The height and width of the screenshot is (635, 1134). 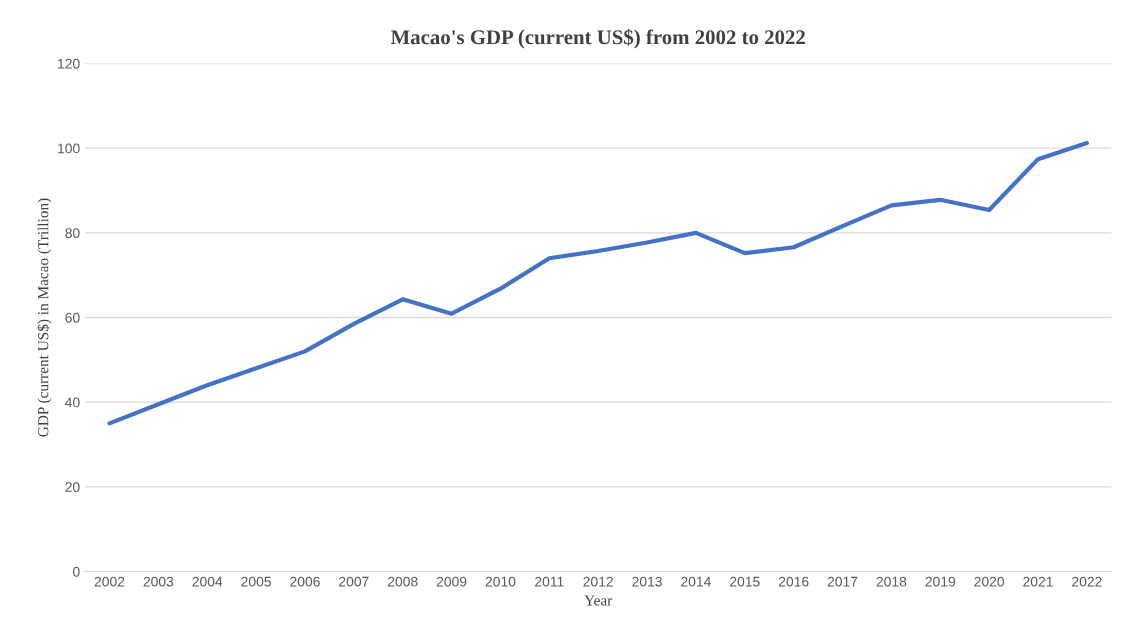 I want to click on y-tick-label: 120, so click(x=69, y=63).